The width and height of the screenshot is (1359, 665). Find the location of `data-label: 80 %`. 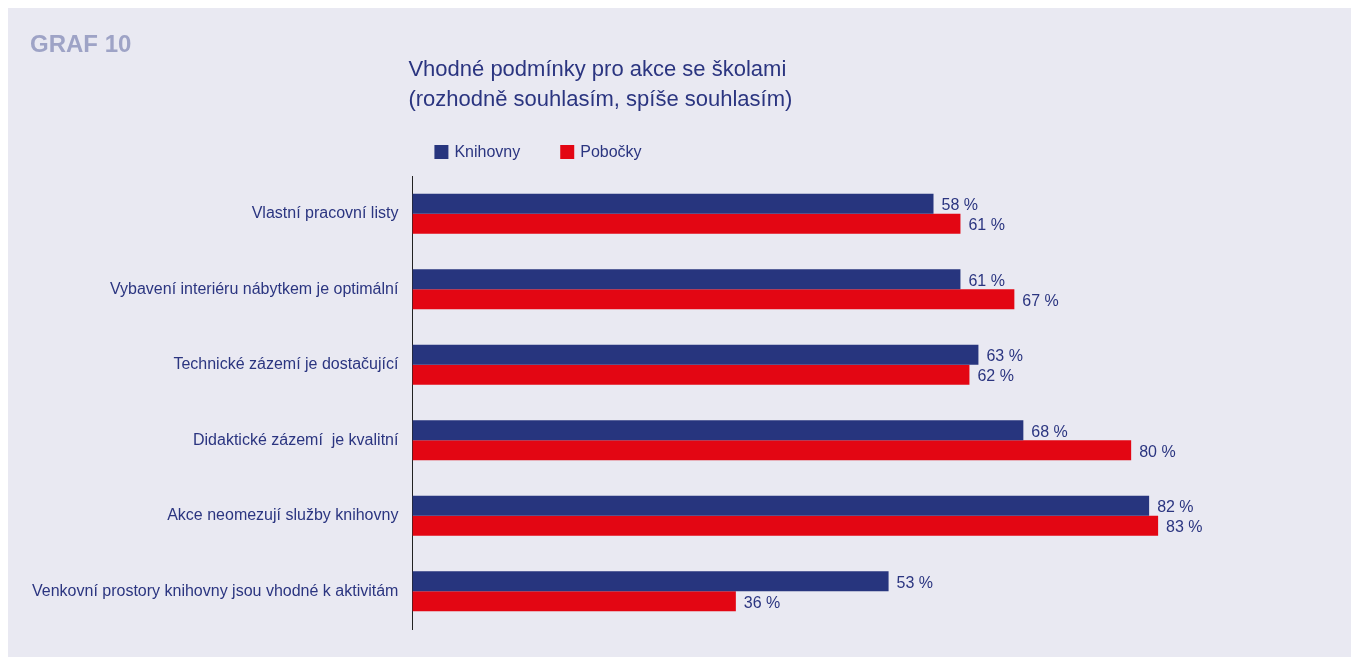

data-label: 80 % is located at coordinates (1157, 451).